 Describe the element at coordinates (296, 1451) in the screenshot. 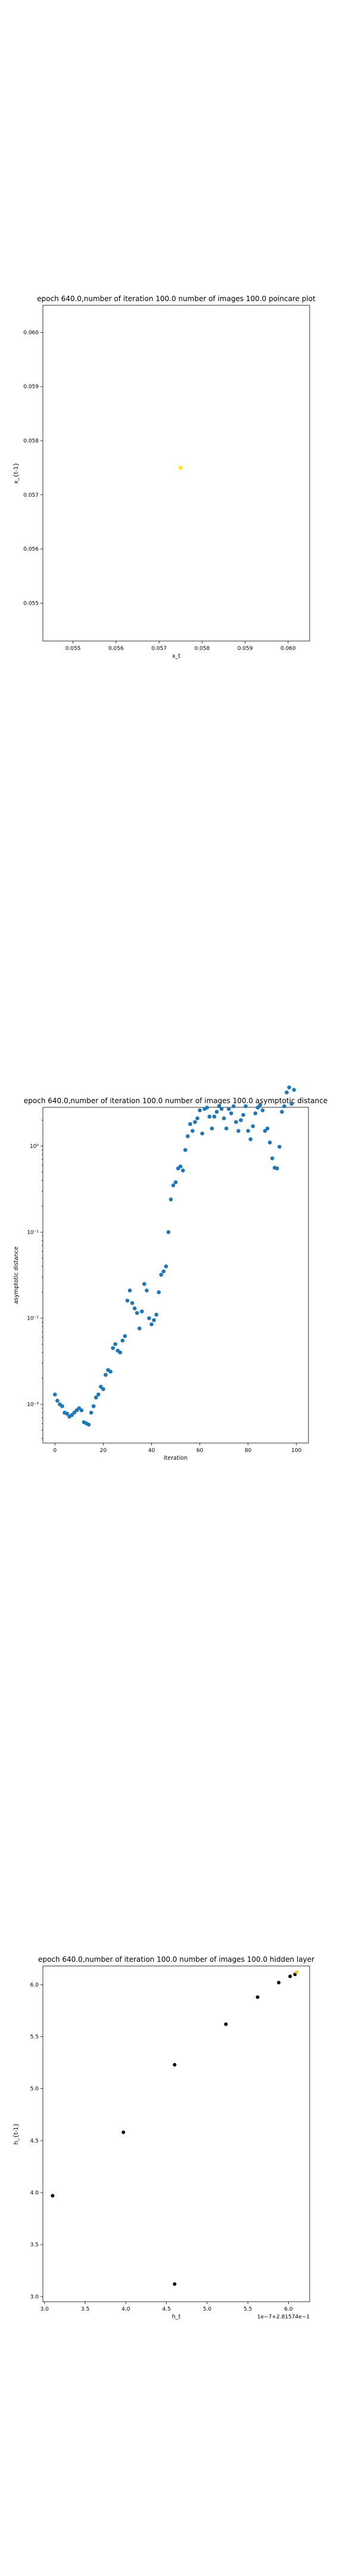

I see `x-tick-label: 100` at that location.